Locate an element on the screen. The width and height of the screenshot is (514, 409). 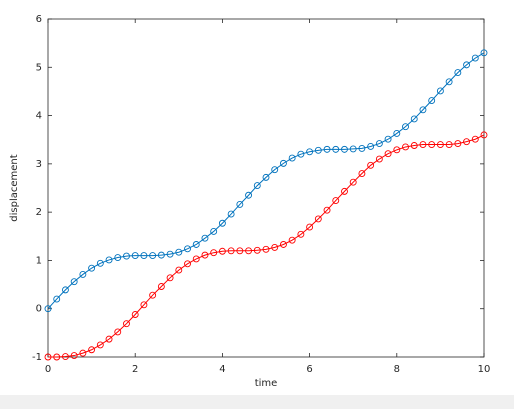
y-tick-label: 2 is located at coordinates (39, 212).